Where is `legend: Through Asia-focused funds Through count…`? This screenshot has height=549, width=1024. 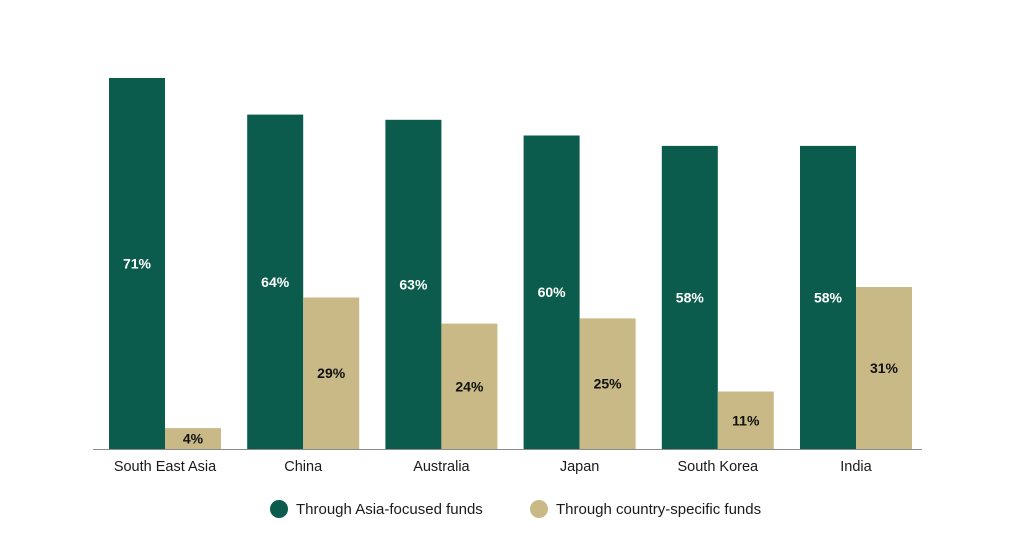
legend: Through Asia-focused funds Through count… is located at coordinates (515, 509).